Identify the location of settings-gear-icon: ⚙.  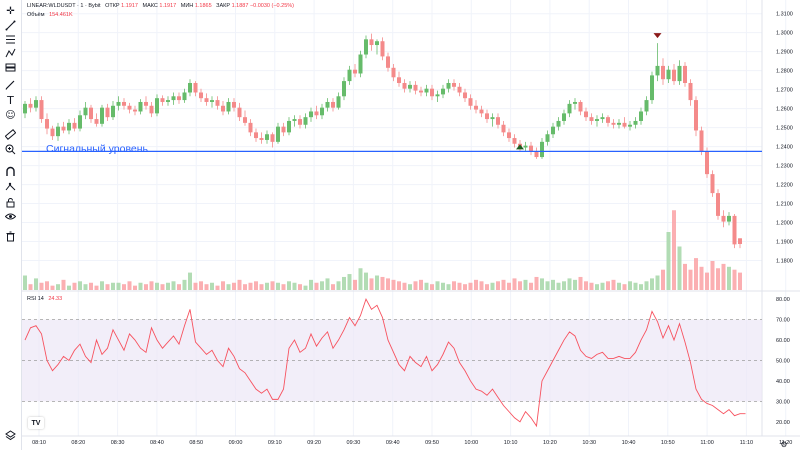
(783, 444).